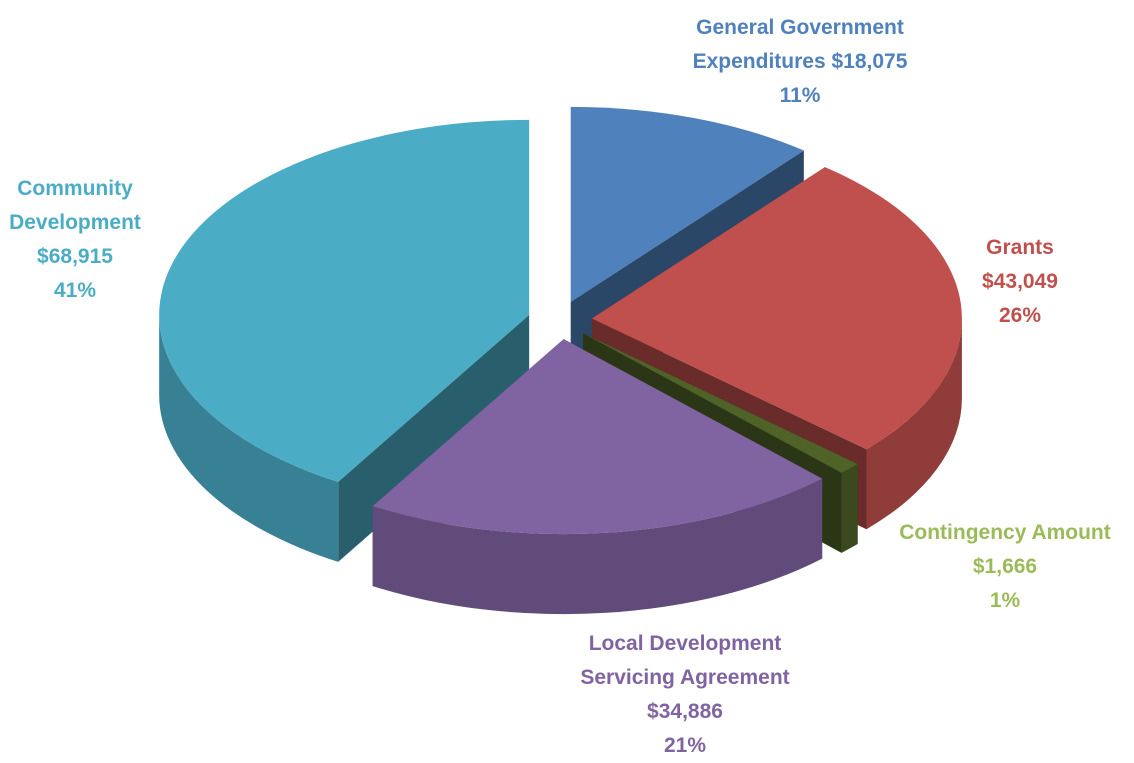 The height and width of the screenshot is (763, 1134). What do you see at coordinates (800, 95) in the screenshot?
I see `percent-label: 11%` at bounding box center [800, 95].